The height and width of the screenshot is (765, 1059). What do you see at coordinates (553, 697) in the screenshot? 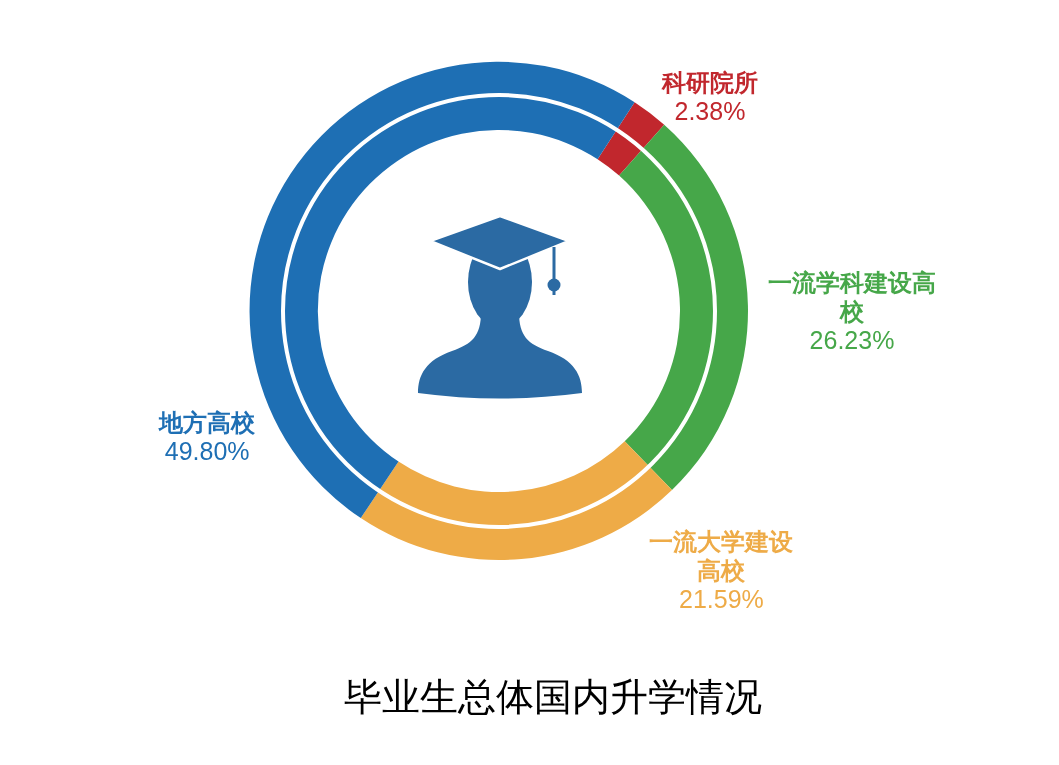
I see `text: 毕业生总体国内升学情况` at bounding box center [553, 697].